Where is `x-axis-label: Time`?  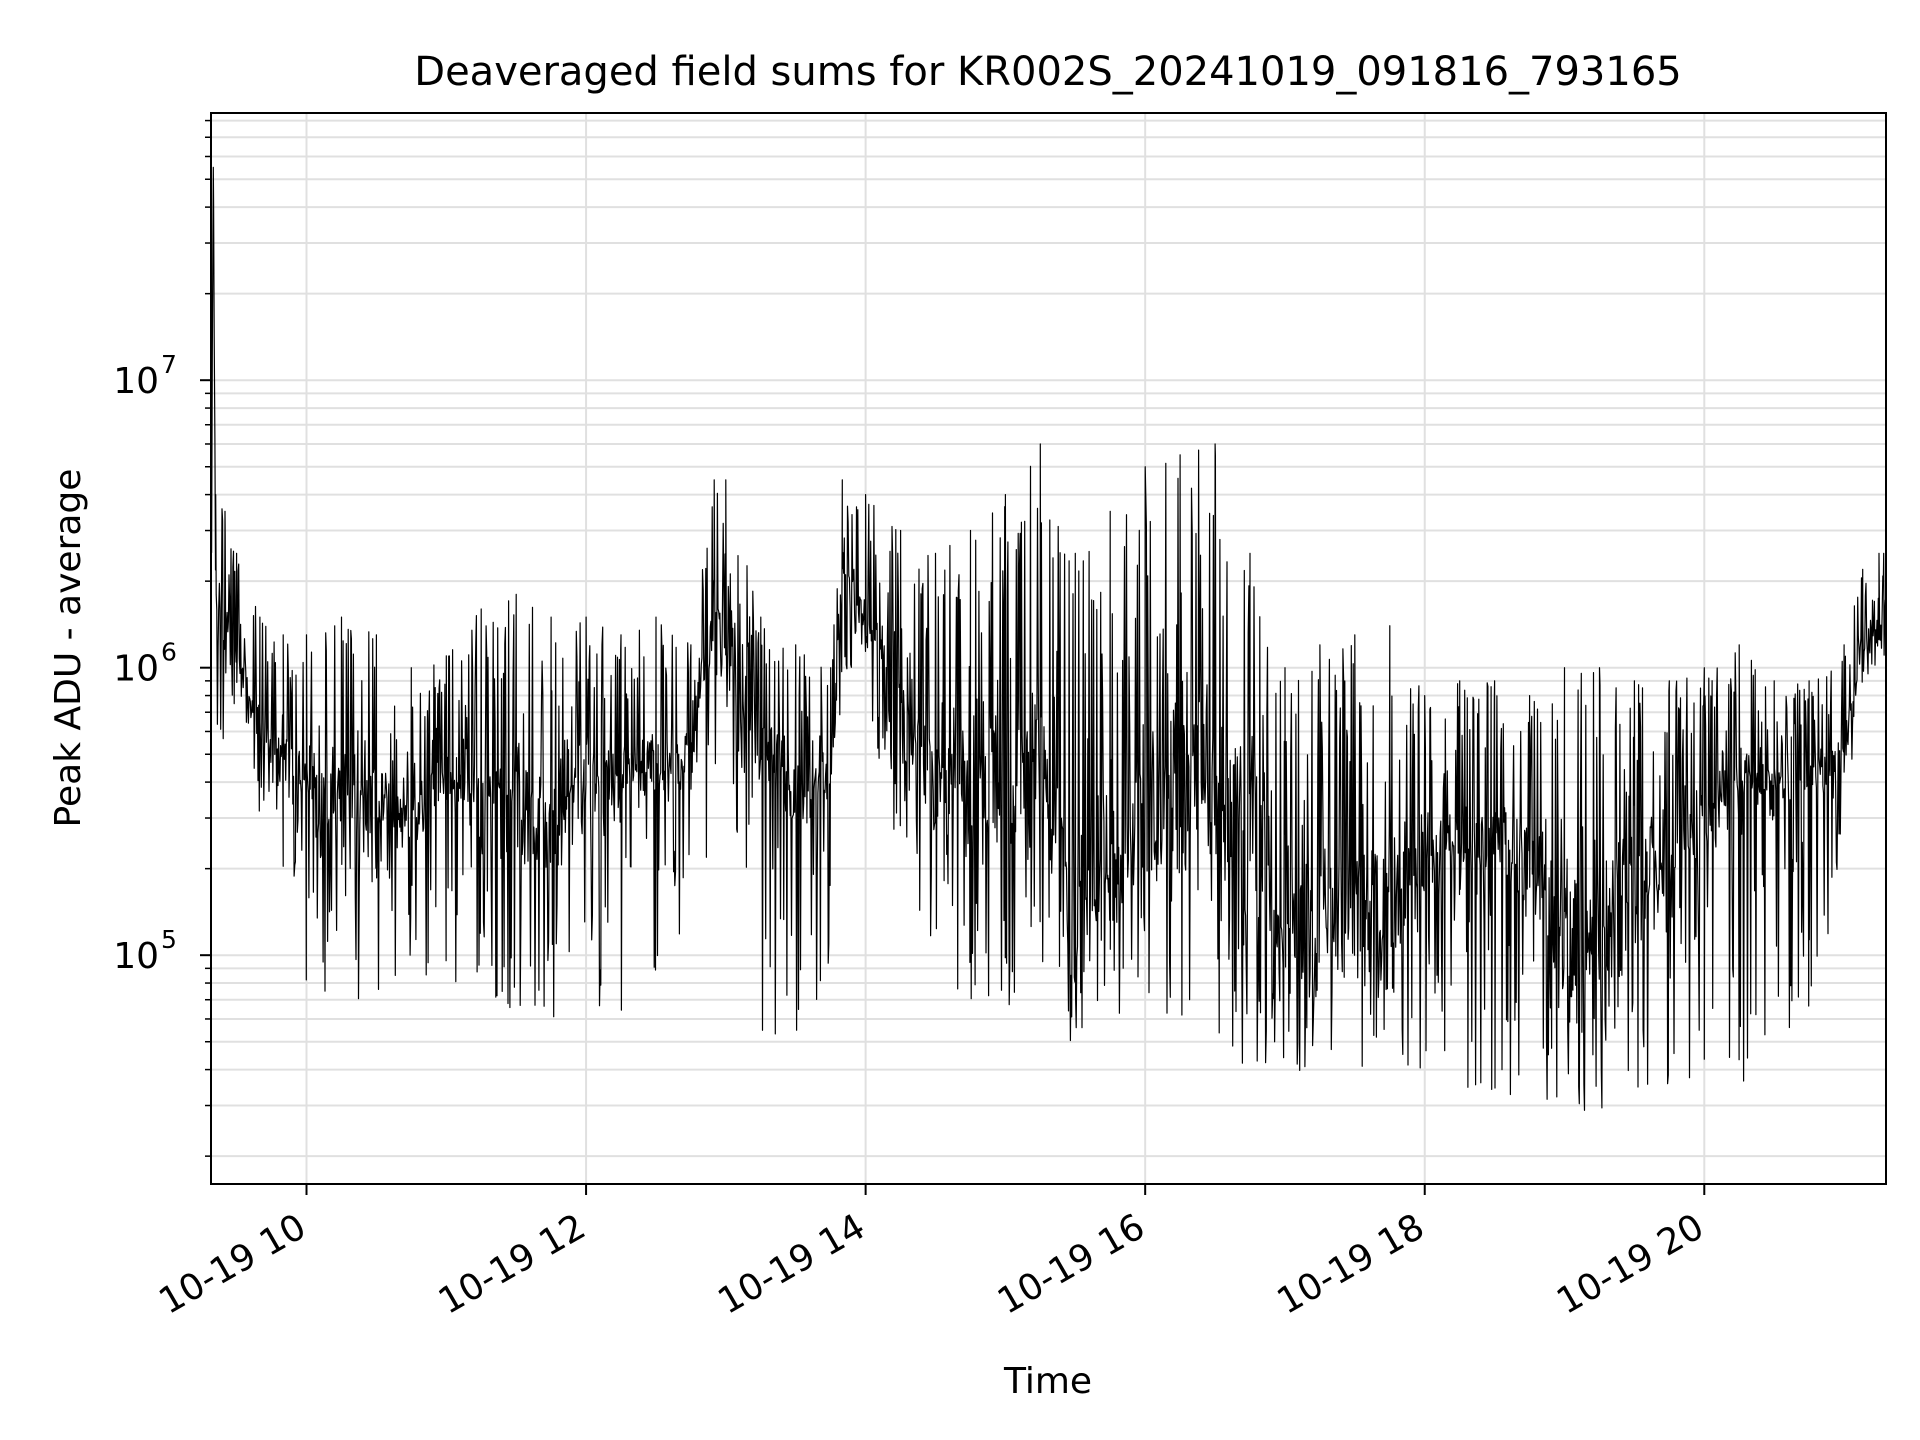 x-axis-label: Time is located at coordinates (1047, 1381).